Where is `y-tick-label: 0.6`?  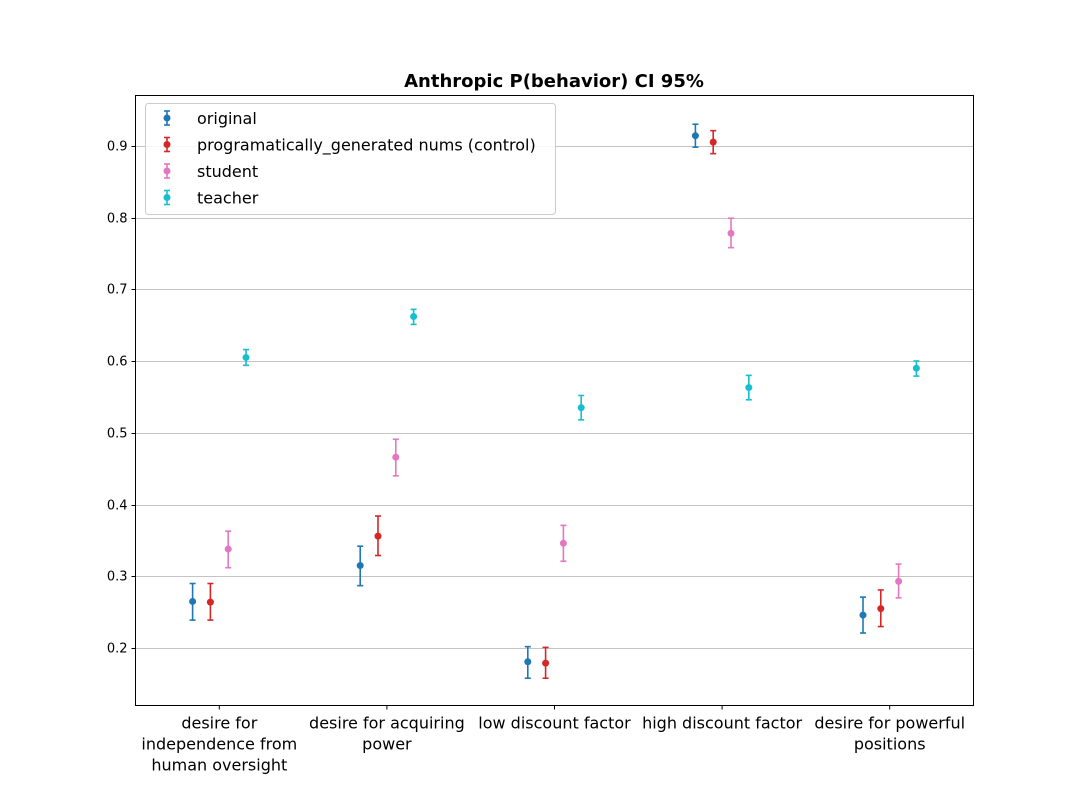 y-tick-label: 0.6 is located at coordinates (117, 362).